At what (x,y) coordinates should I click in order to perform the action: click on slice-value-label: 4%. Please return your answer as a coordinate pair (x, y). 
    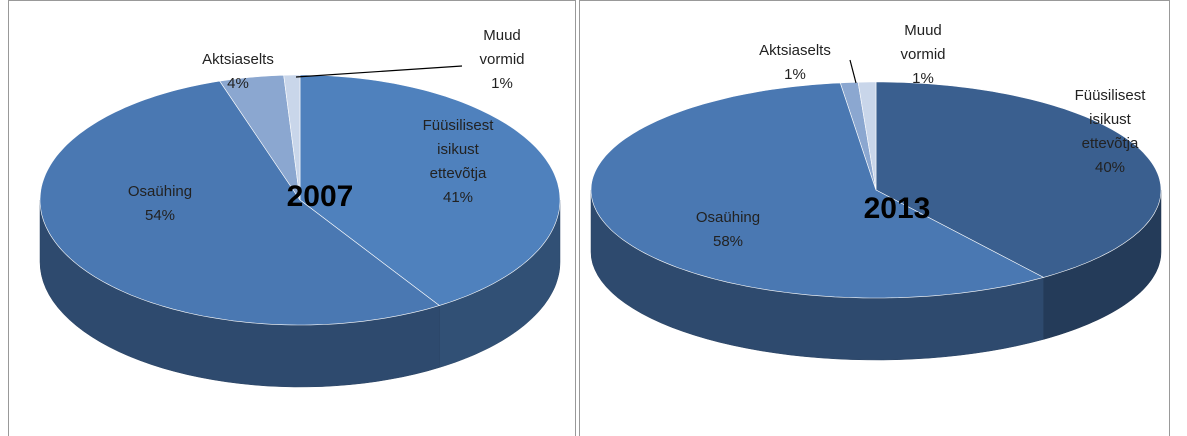
    Looking at the image, I should click on (238, 83).